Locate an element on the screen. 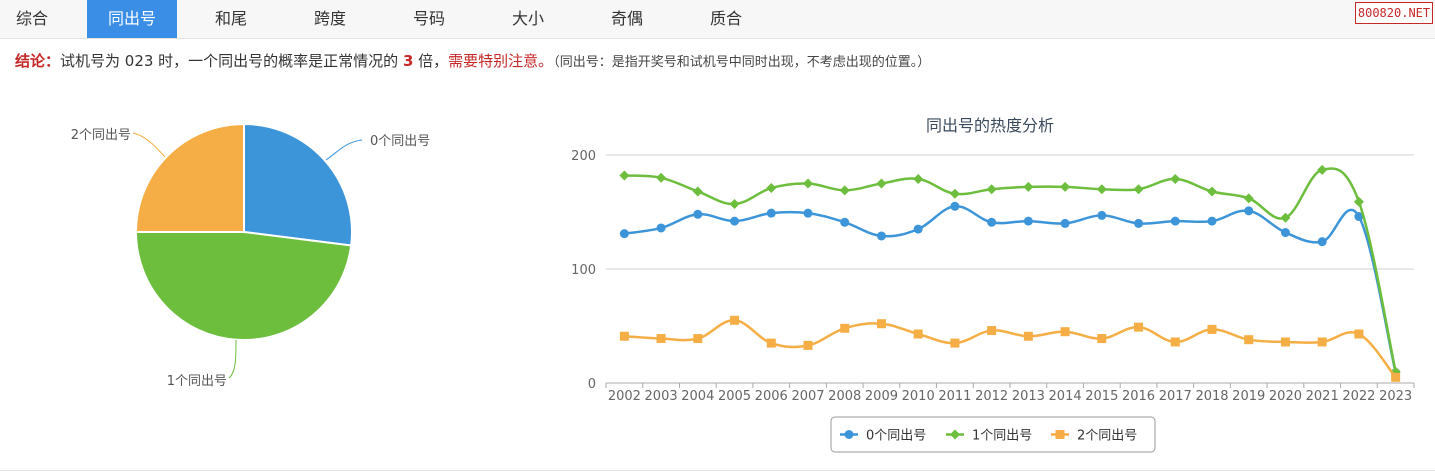 This screenshot has height=473, width=1435. data-point-s2-2017 is located at coordinates (1175, 342).